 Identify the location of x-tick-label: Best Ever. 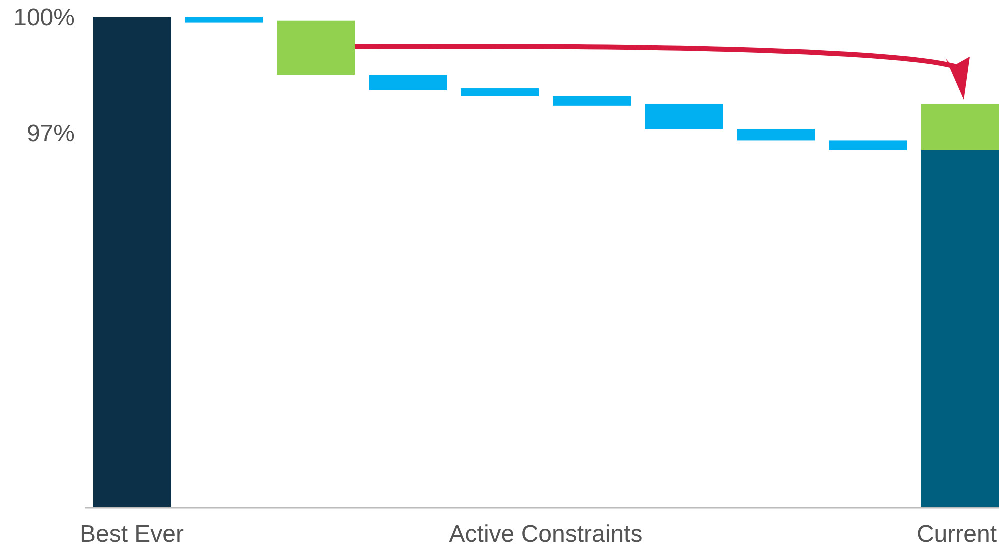
(132, 534).